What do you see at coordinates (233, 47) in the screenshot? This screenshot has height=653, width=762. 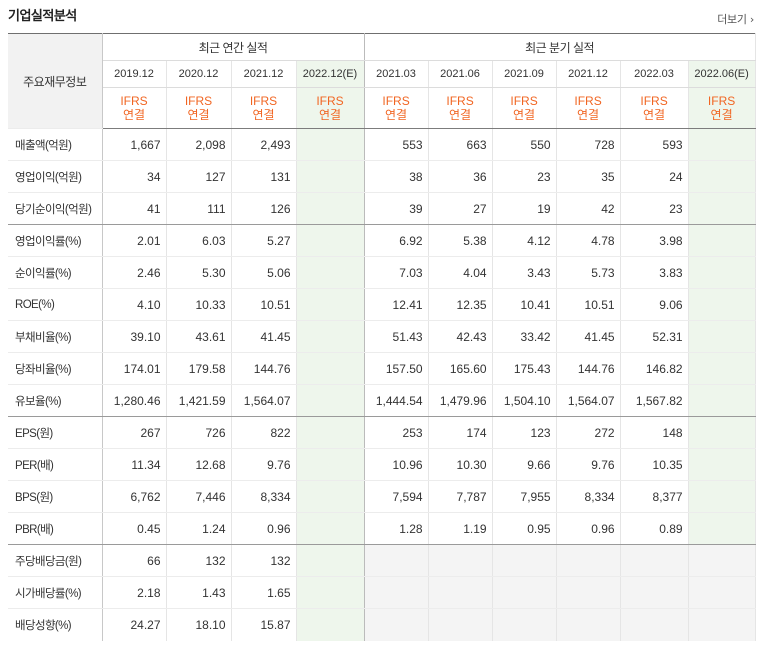 I see `annual-group-header: 최근 연간 실적` at bounding box center [233, 47].